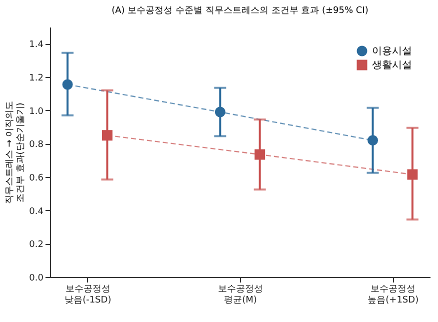  Describe the element at coordinates (392, 51) in the screenshot. I see `legend-label: 이용시설` at that location.